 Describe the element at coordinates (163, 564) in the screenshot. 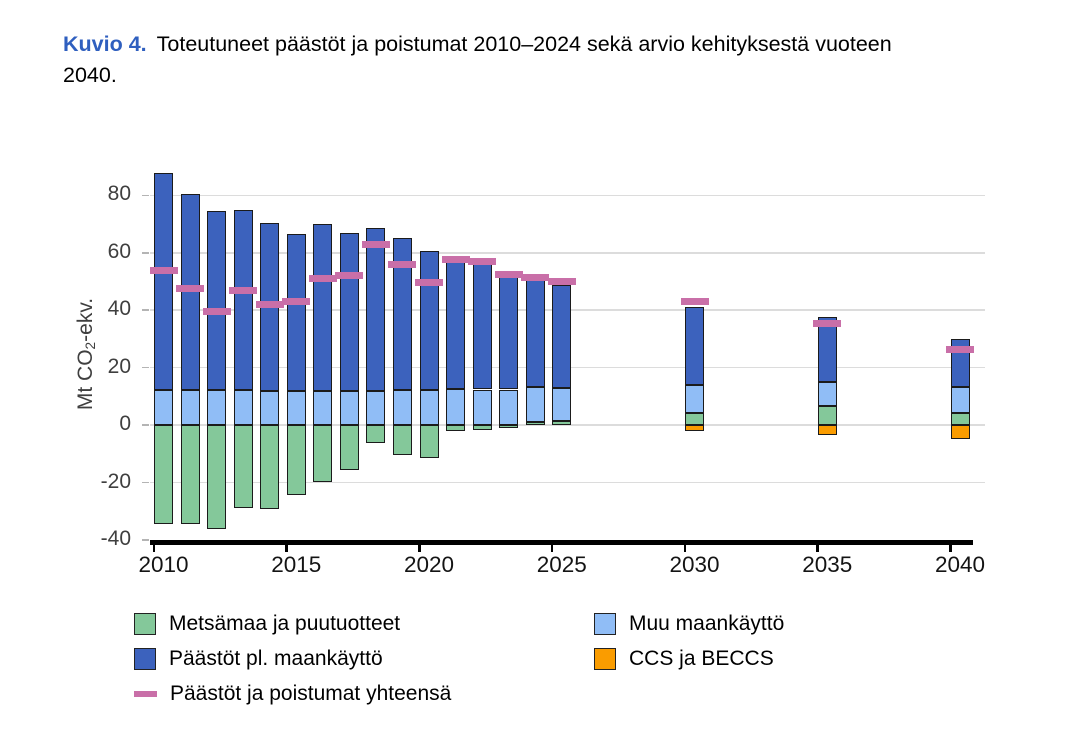

I see `x-tick-label: 2010` at that location.